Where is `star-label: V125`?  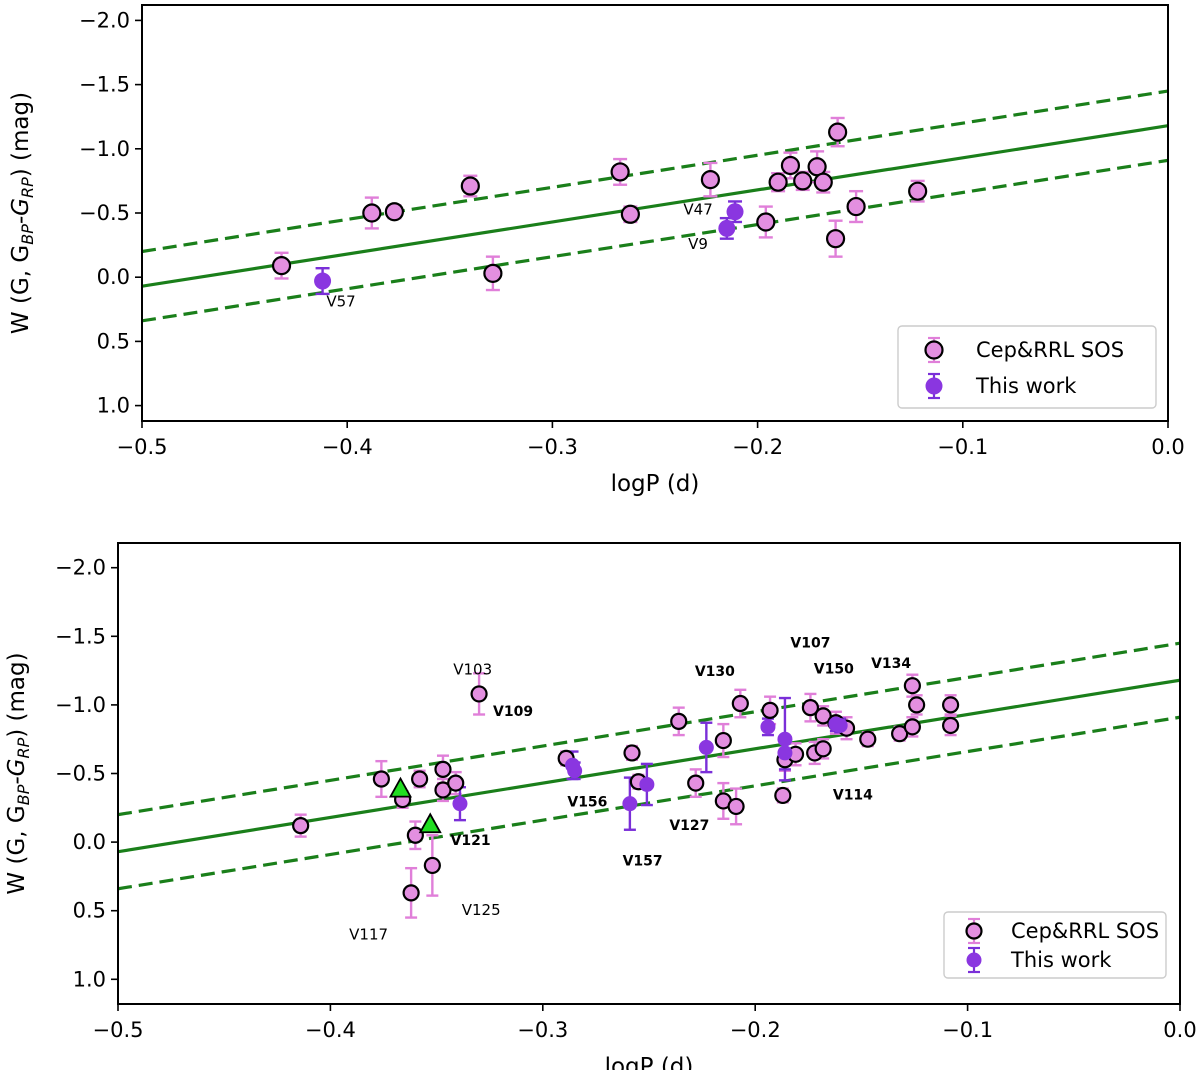 star-label: V125 is located at coordinates (481, 910).